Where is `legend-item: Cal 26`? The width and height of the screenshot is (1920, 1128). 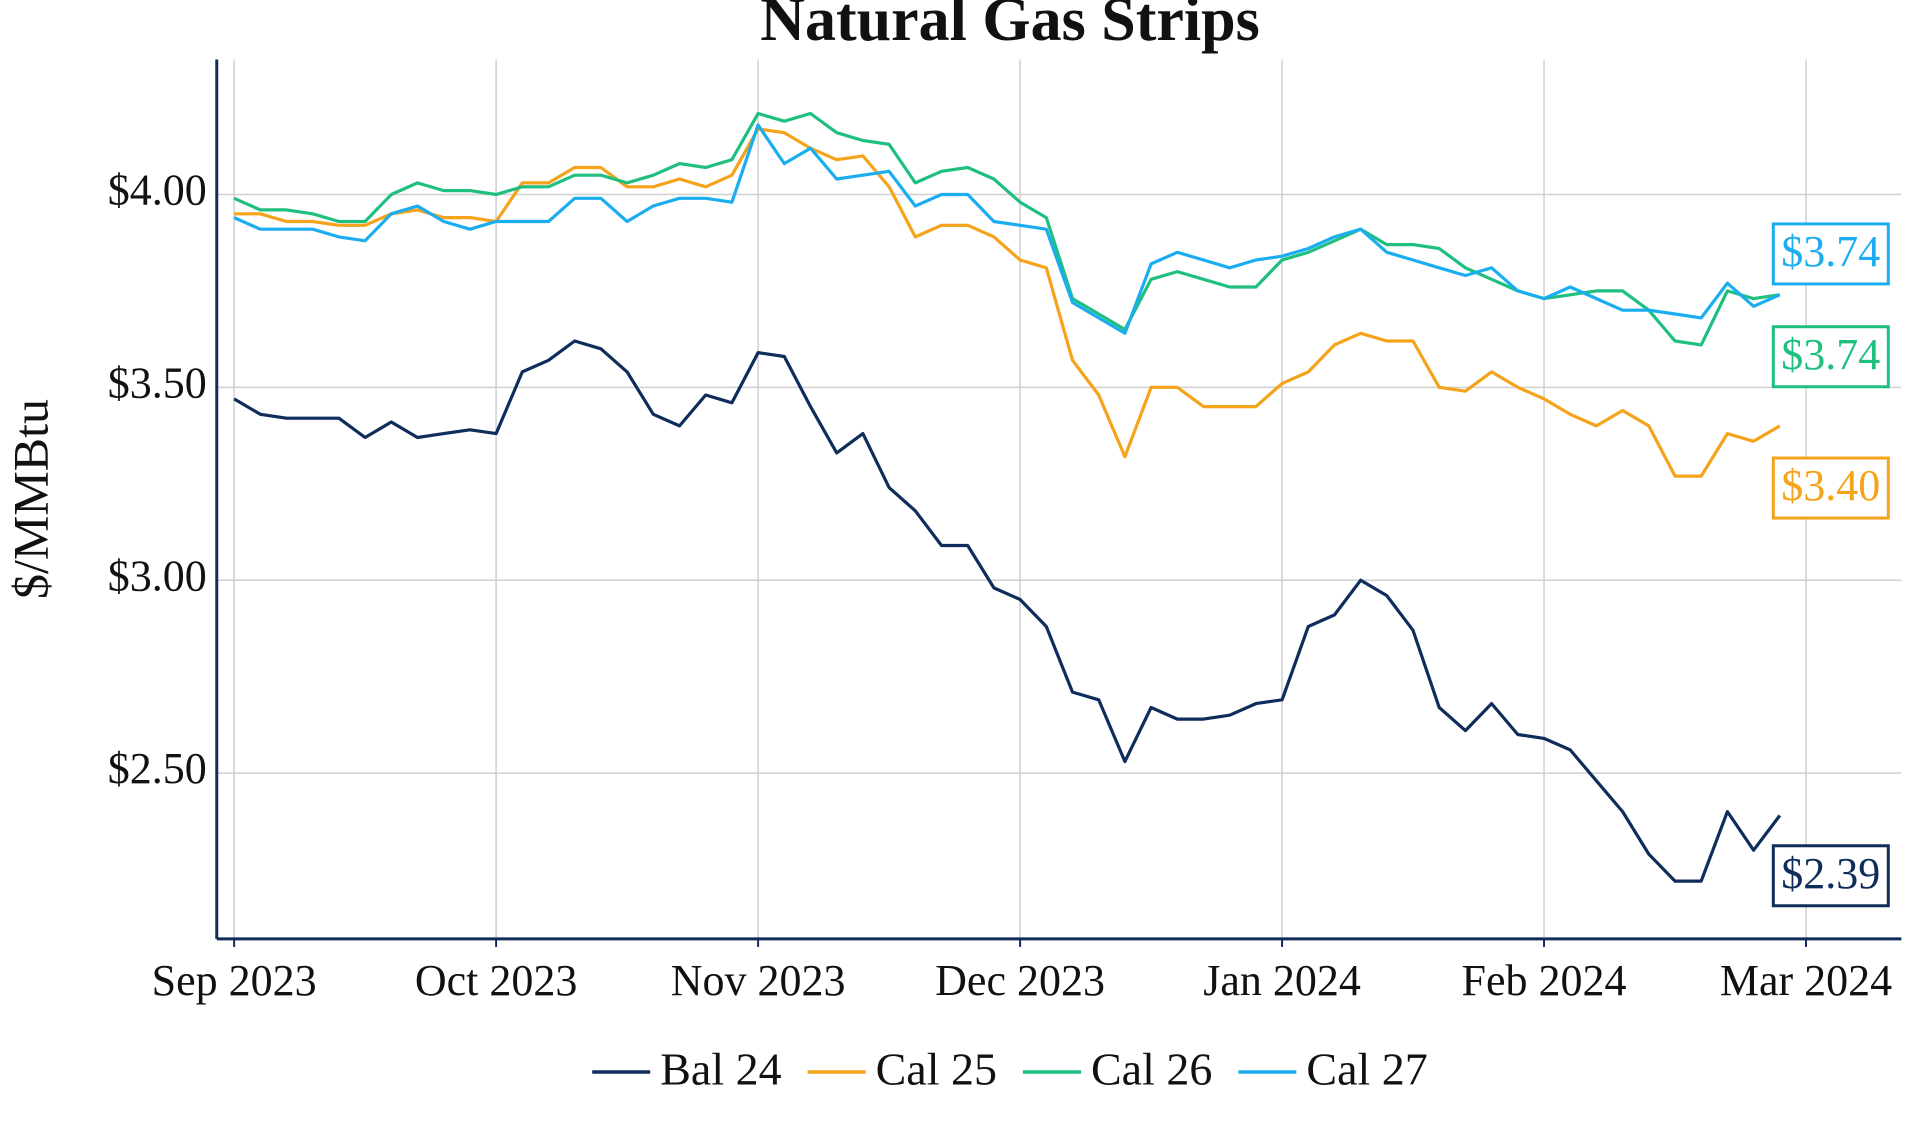
legend-item: Cal 26 is located at coordinates (1117, 1069).